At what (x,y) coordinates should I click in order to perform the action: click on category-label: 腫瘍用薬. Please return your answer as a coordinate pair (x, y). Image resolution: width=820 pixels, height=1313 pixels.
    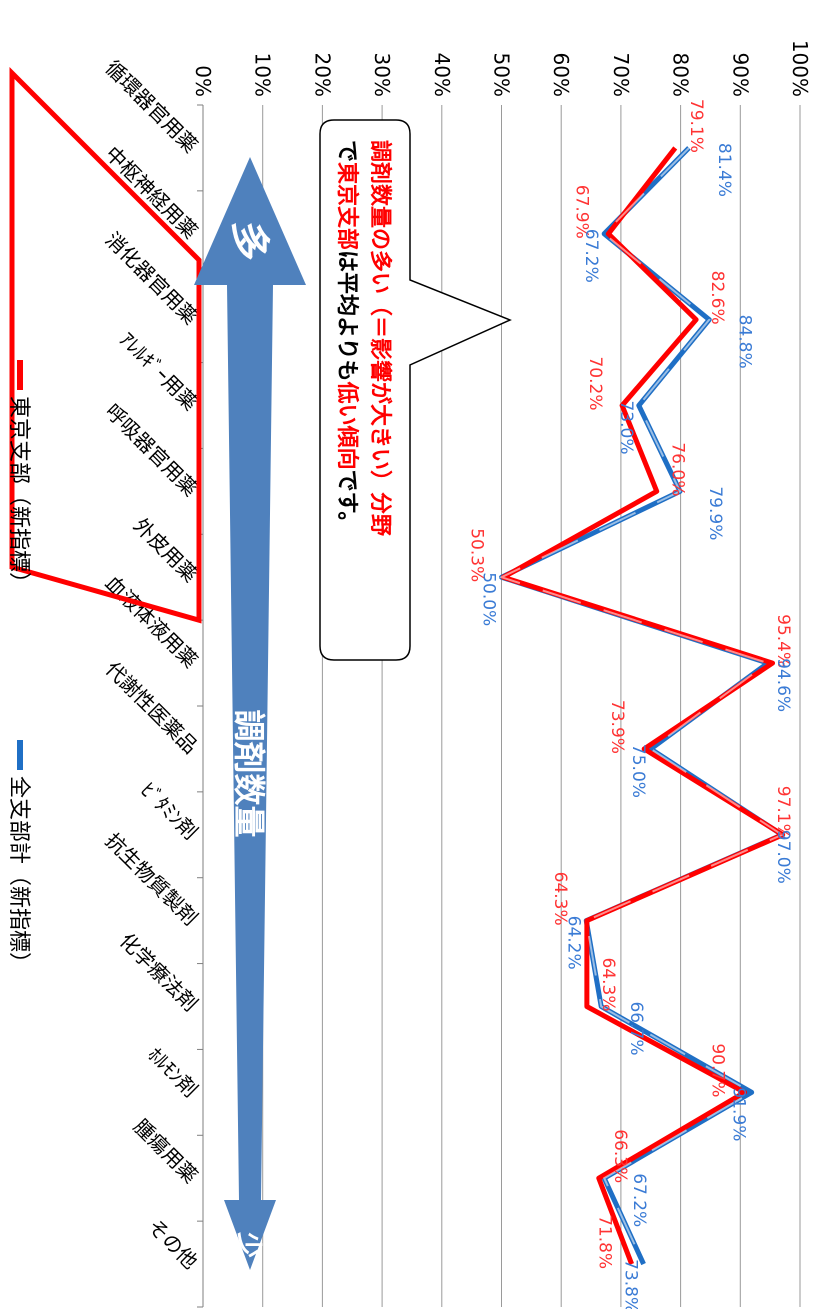
    Looking at the image, I should click on (166, 1151).